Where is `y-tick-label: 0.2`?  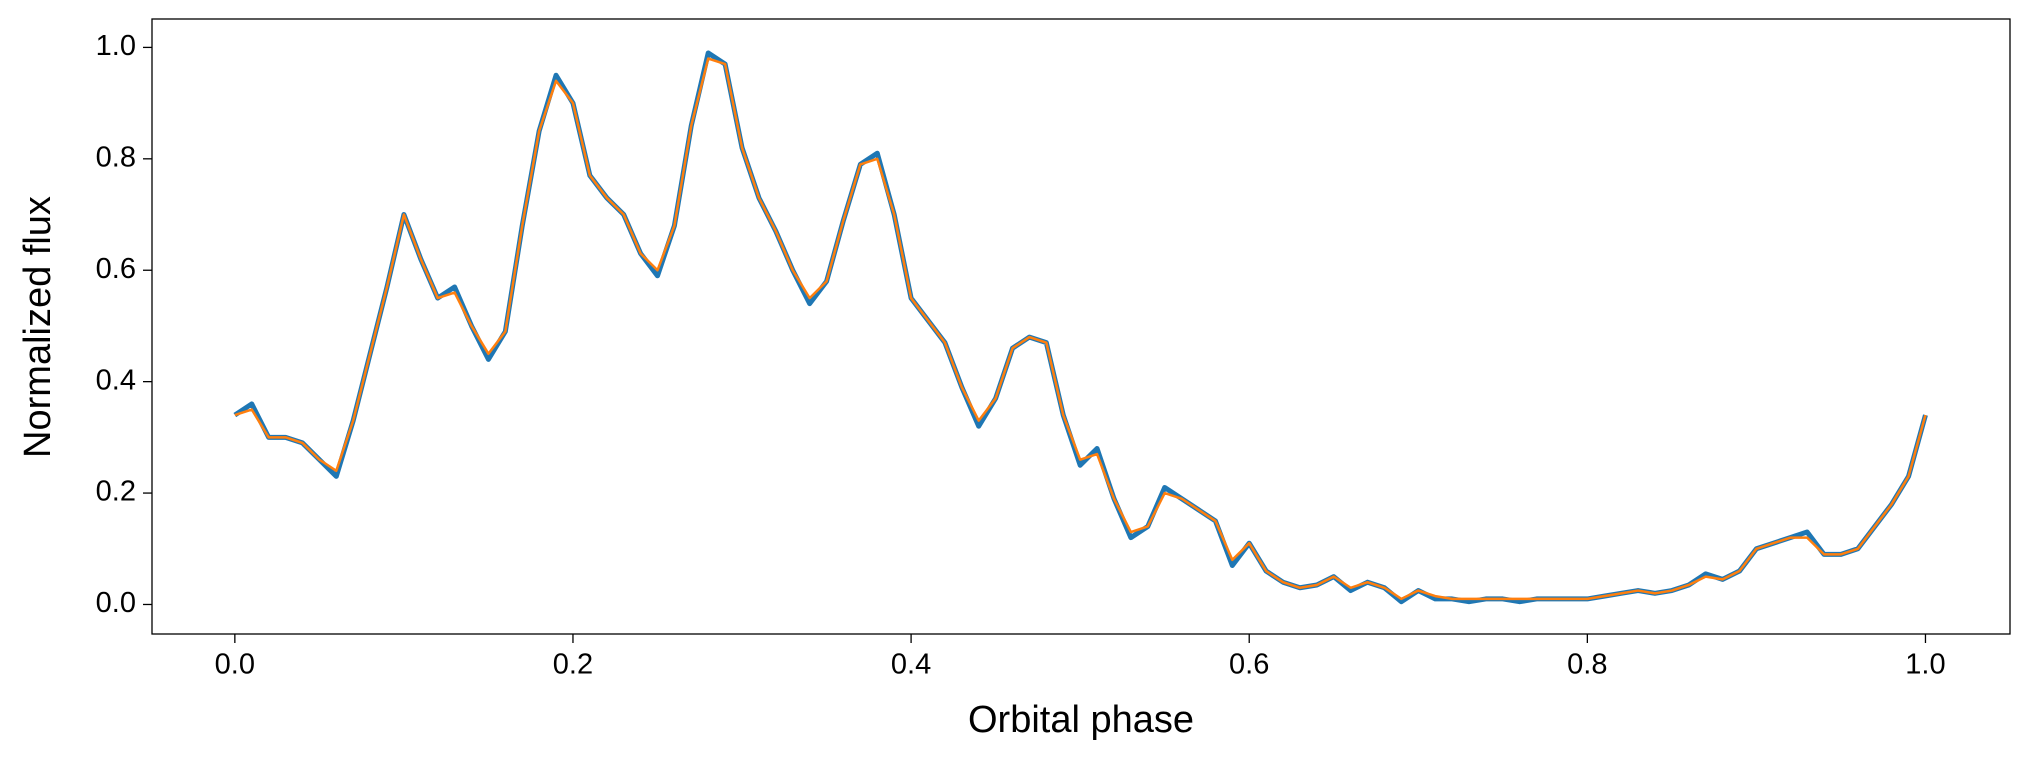 y-tick-label: 0.2 is located at coordinates (116, 492).